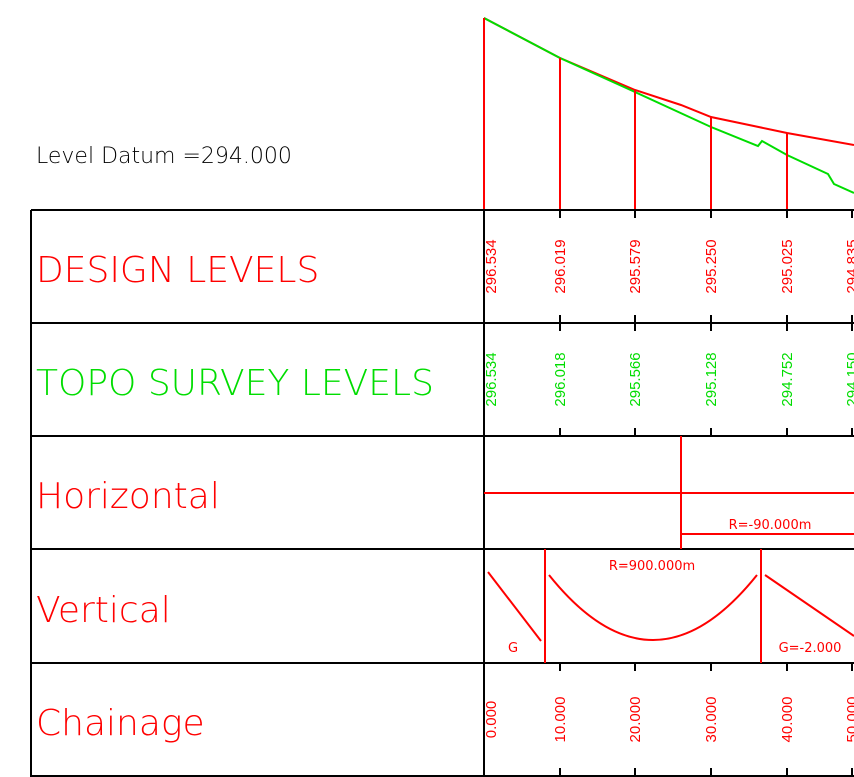 This screenshot has width=854, height=777. I want to click on station-value: 30.000, so click(711, 720).